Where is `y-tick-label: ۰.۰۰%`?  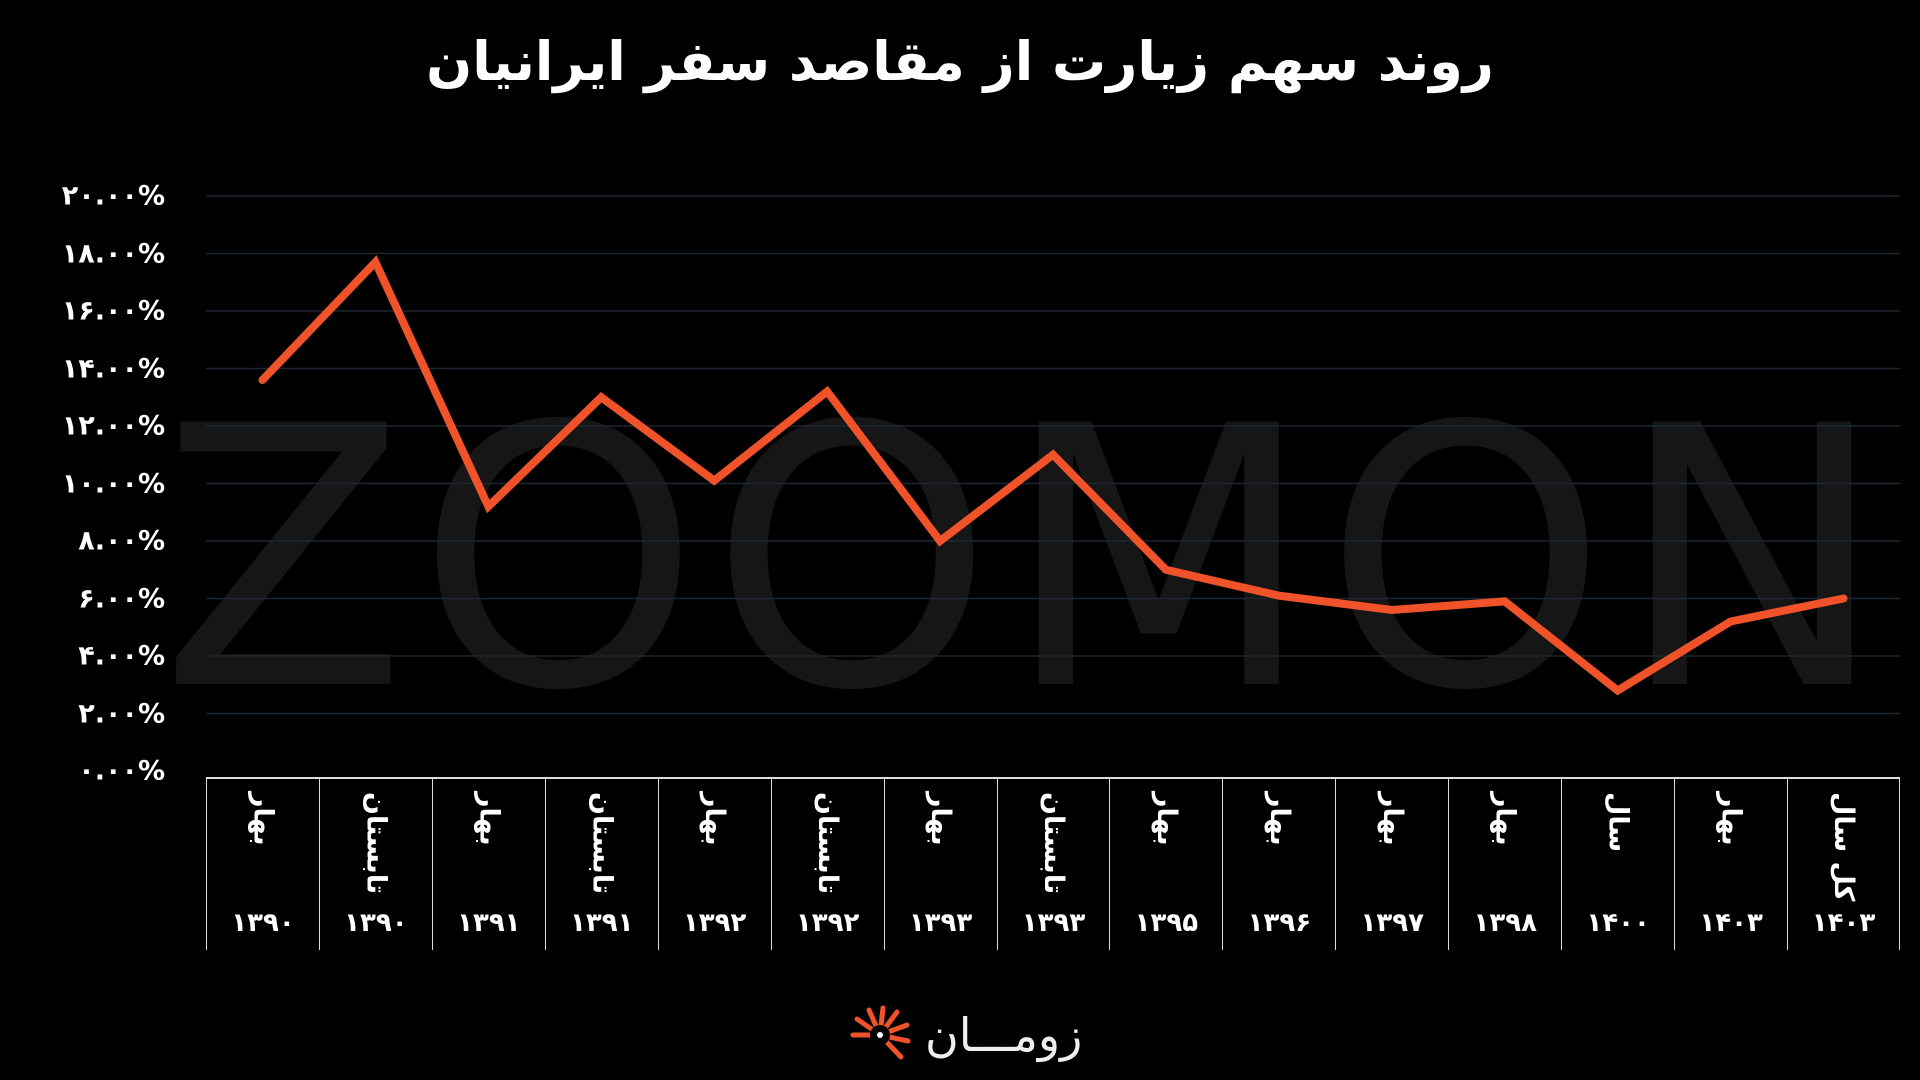
y-tick-label: ۰.۰۰% is located at coordinates (121, 771).